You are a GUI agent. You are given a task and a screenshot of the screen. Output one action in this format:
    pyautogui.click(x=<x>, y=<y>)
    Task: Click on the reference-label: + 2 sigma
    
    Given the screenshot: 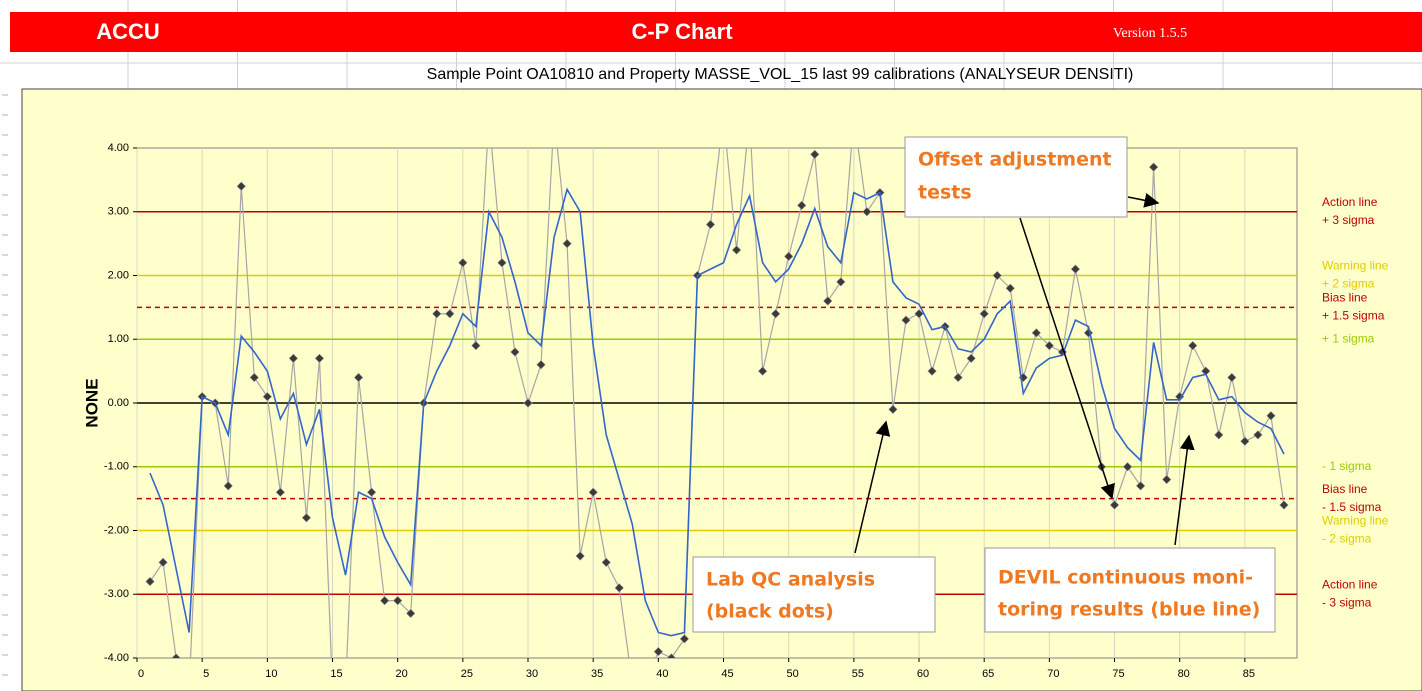 What is the action you would take?
    pyautogui.click(x=1348, y=284)
    